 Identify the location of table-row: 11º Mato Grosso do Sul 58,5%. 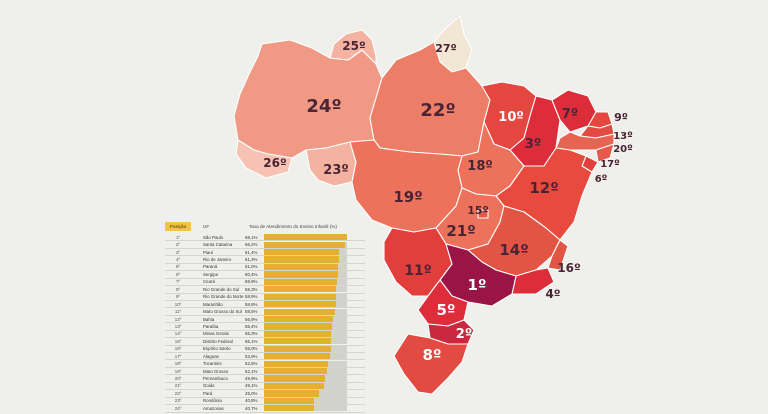
(265, 312).